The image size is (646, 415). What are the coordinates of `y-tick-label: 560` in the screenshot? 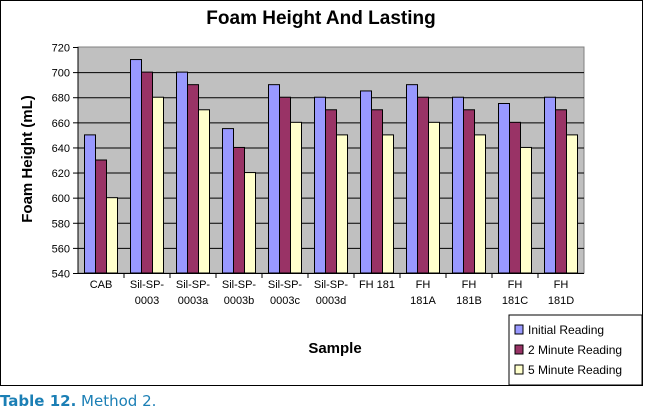 It's located at (61, 249).